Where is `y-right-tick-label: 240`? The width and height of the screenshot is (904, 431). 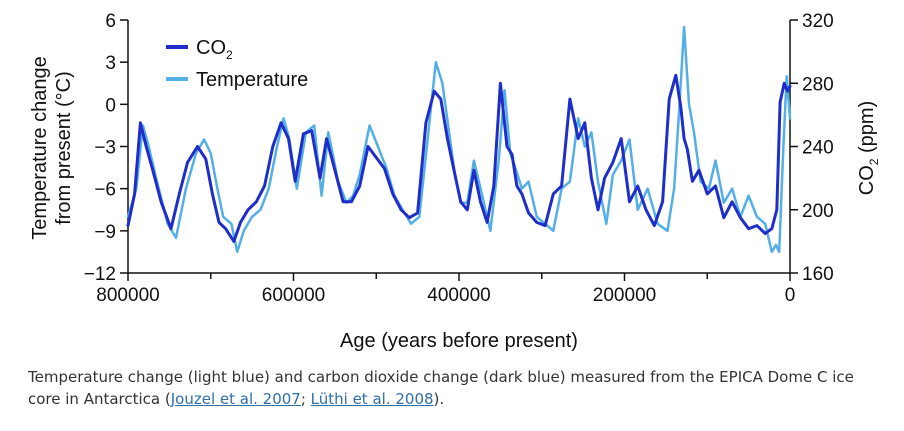
y-right-tick-label: 240 is located at coordinates (818, 148).